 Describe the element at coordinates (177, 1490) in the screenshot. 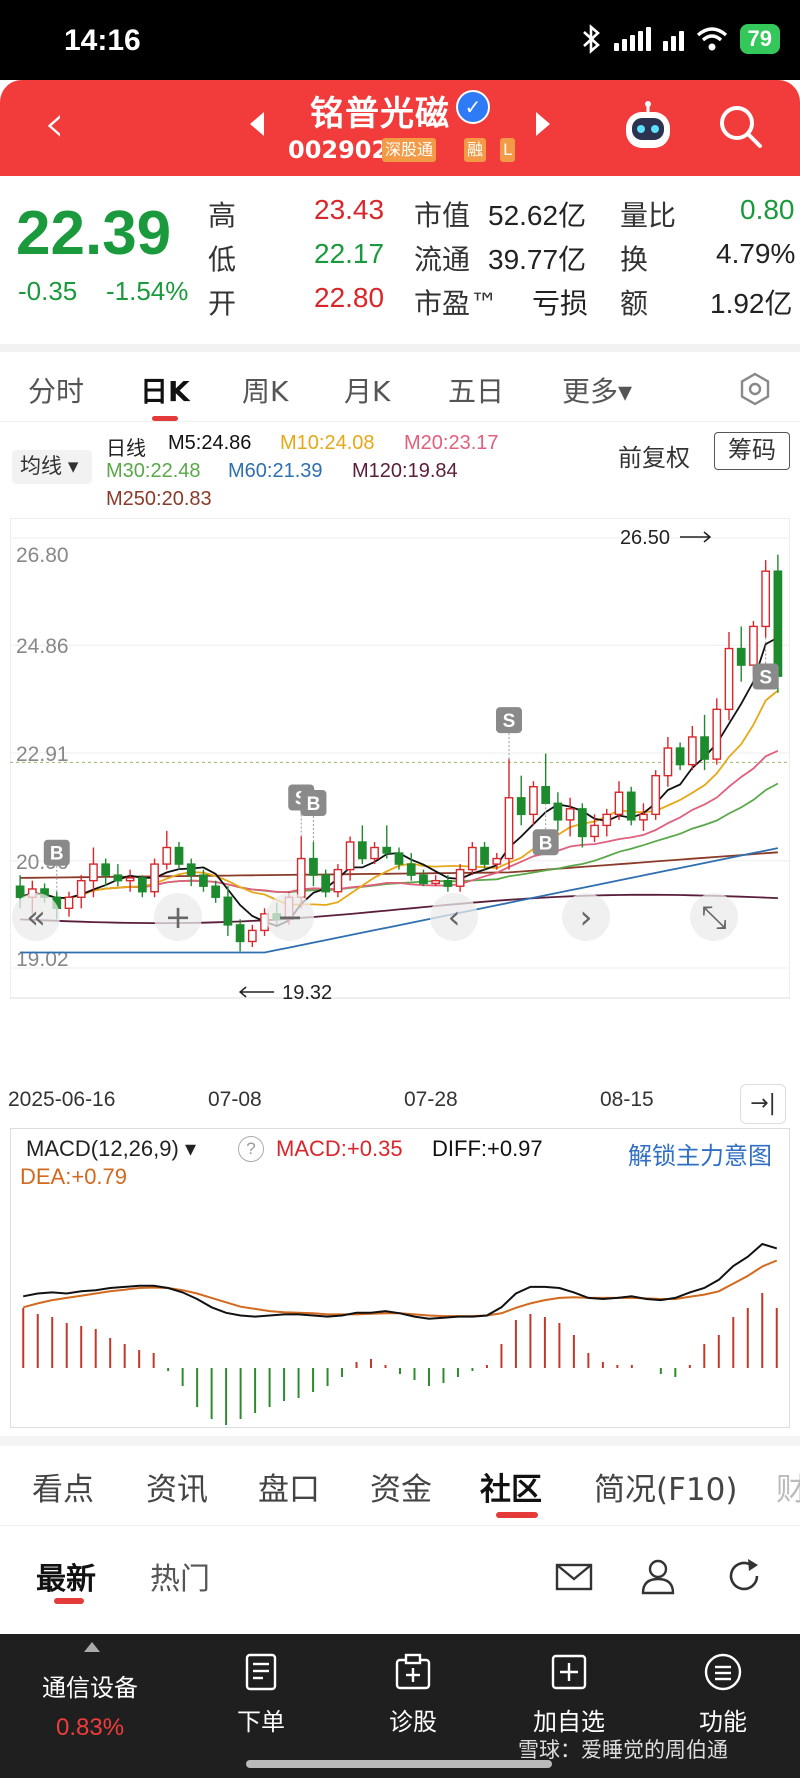

I see `tab-news: 资讯` at that location.